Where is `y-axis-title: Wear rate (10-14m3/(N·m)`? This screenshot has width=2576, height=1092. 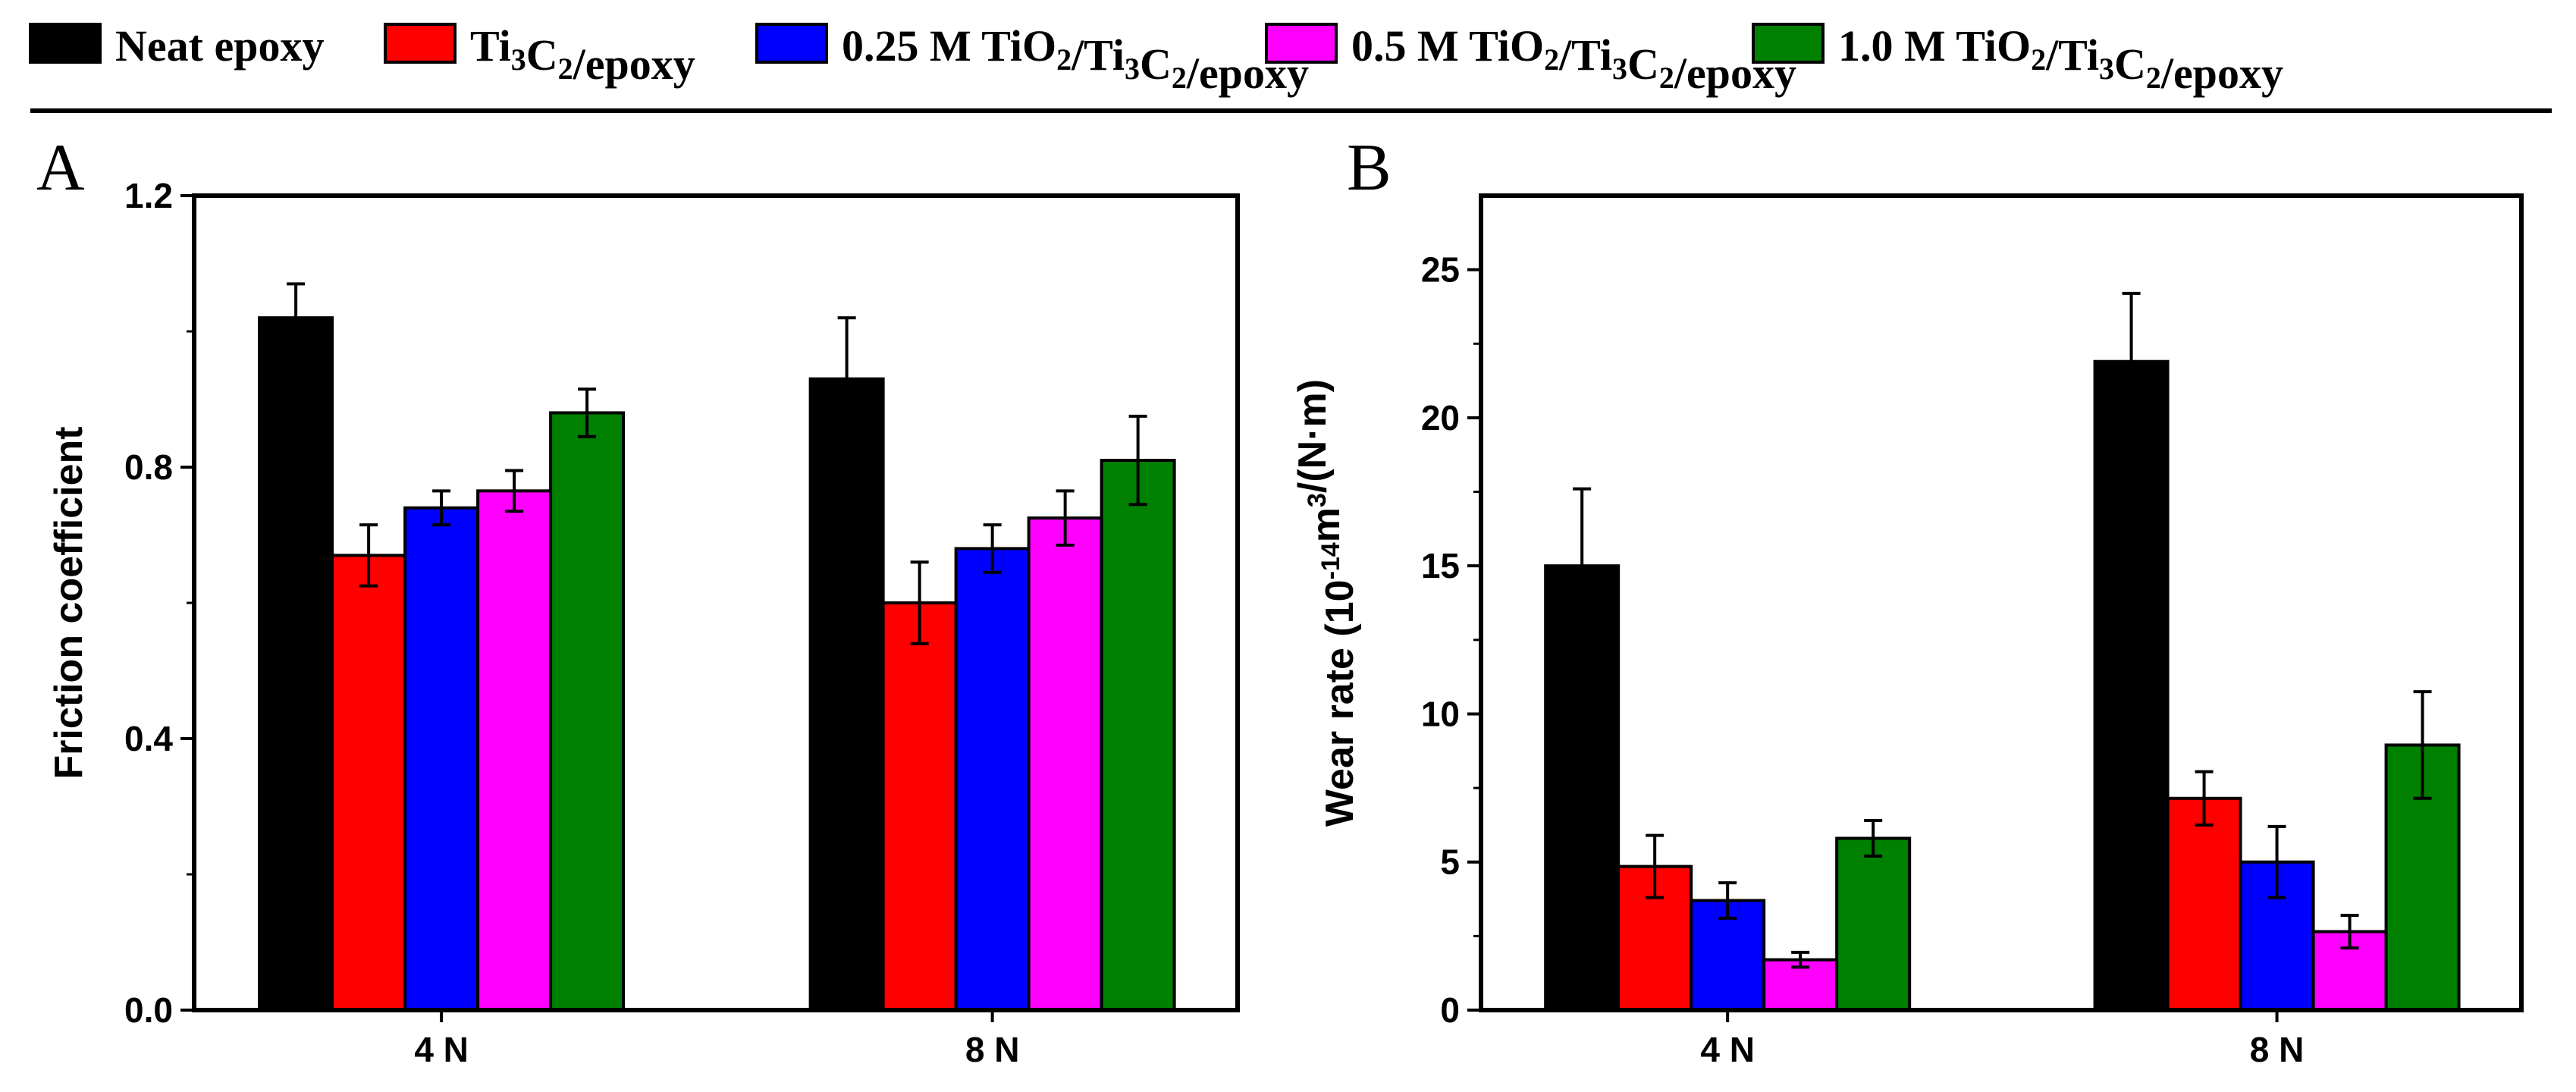 y-axis-title: Wear rate (10-14m3/(N·m) is located at coordinates (1326, 603).